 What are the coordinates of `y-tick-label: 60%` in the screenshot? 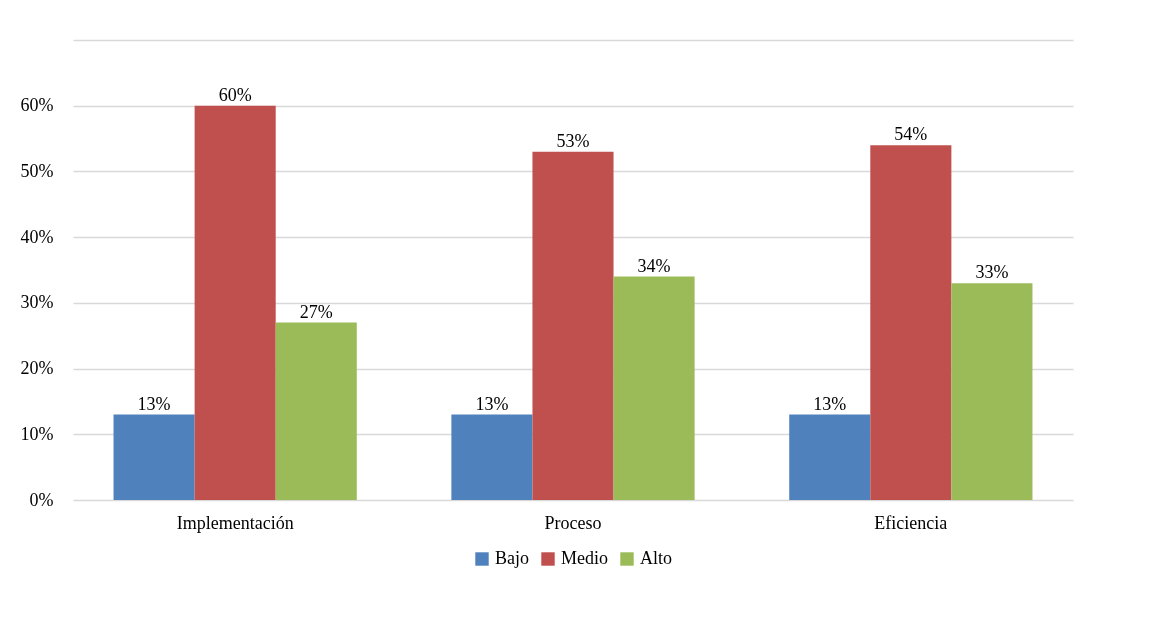 It's located at (37, 105).